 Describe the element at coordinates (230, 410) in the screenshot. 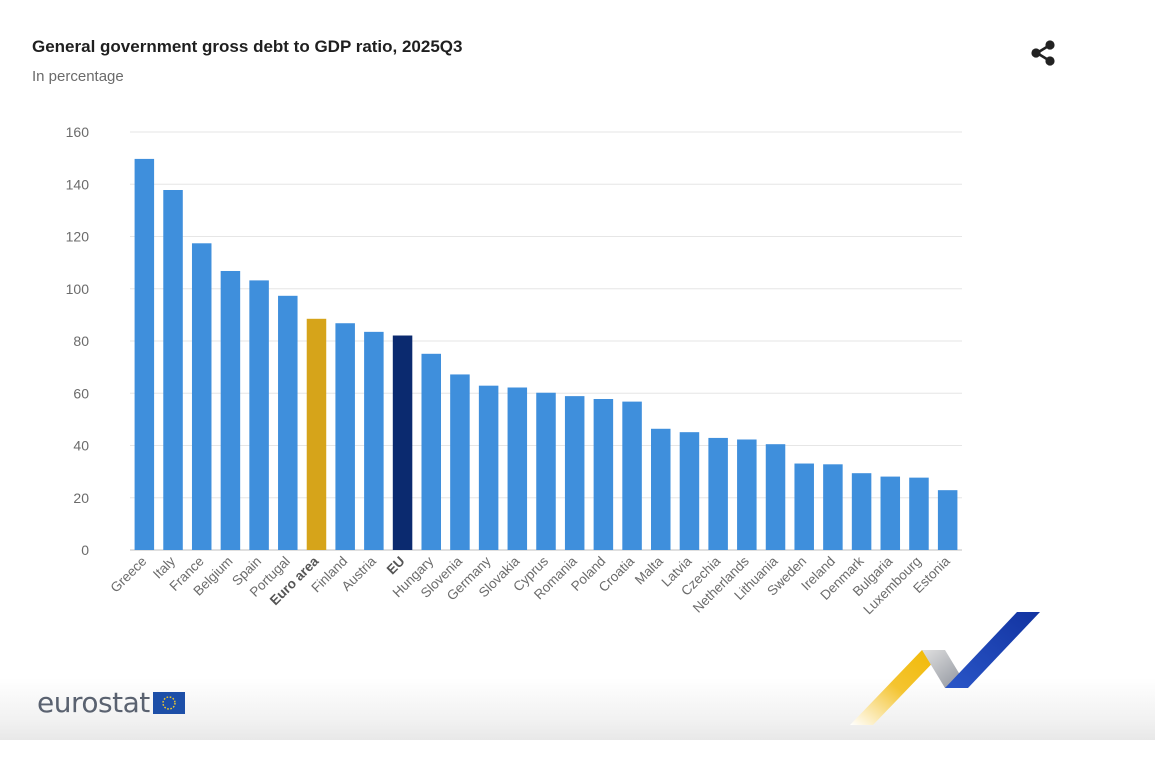

I see `bar-belgium` at that location.